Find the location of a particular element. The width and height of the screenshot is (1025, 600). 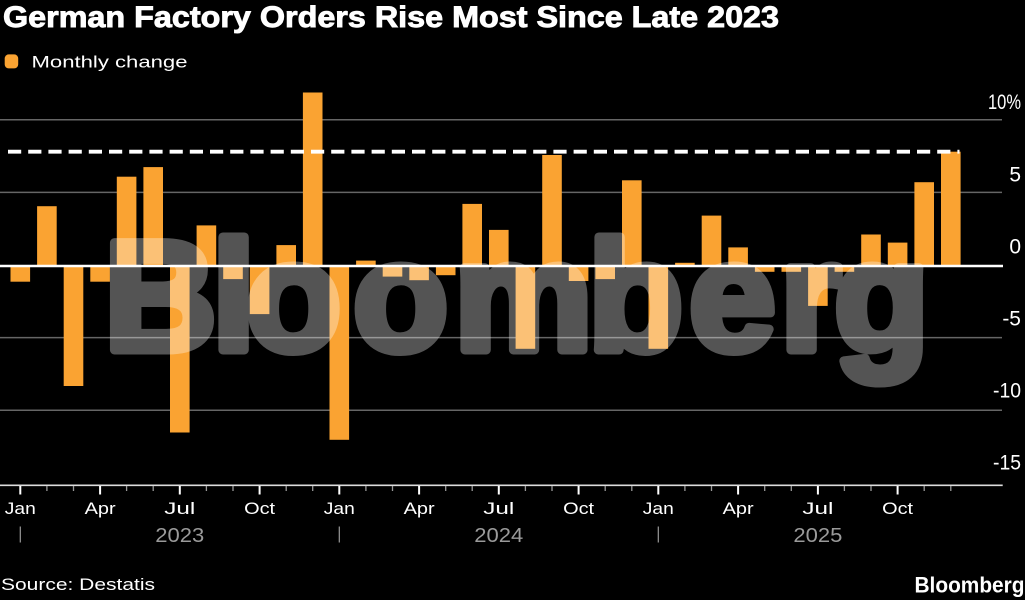

svg-text: 0 is located at coordinates (1015, 247).